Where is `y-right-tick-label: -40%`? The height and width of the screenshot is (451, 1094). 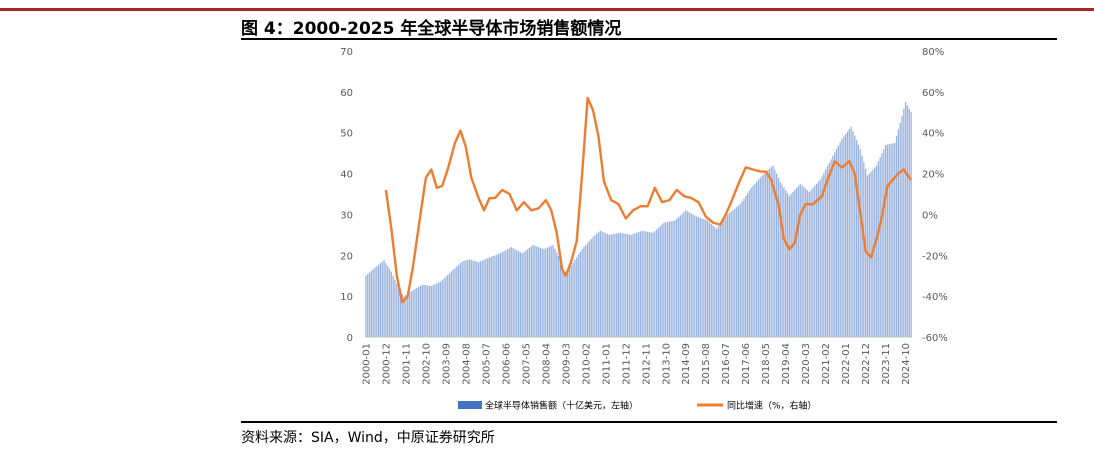 y-right-tick-label: -40% is located at coordinates (935, 297).